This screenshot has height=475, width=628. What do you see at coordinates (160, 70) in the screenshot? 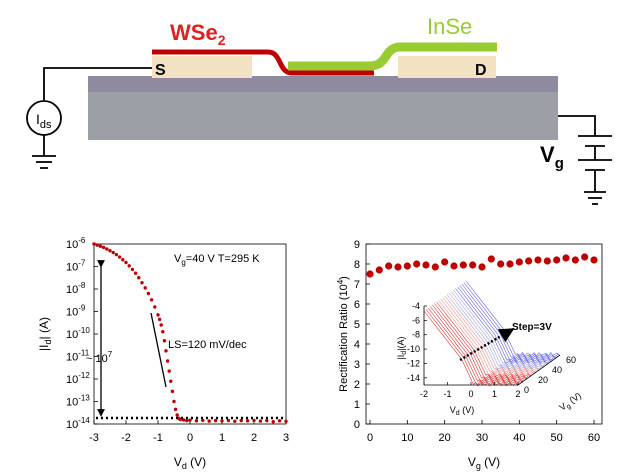
I see `source-label: S` at bounding box center [160, 70].